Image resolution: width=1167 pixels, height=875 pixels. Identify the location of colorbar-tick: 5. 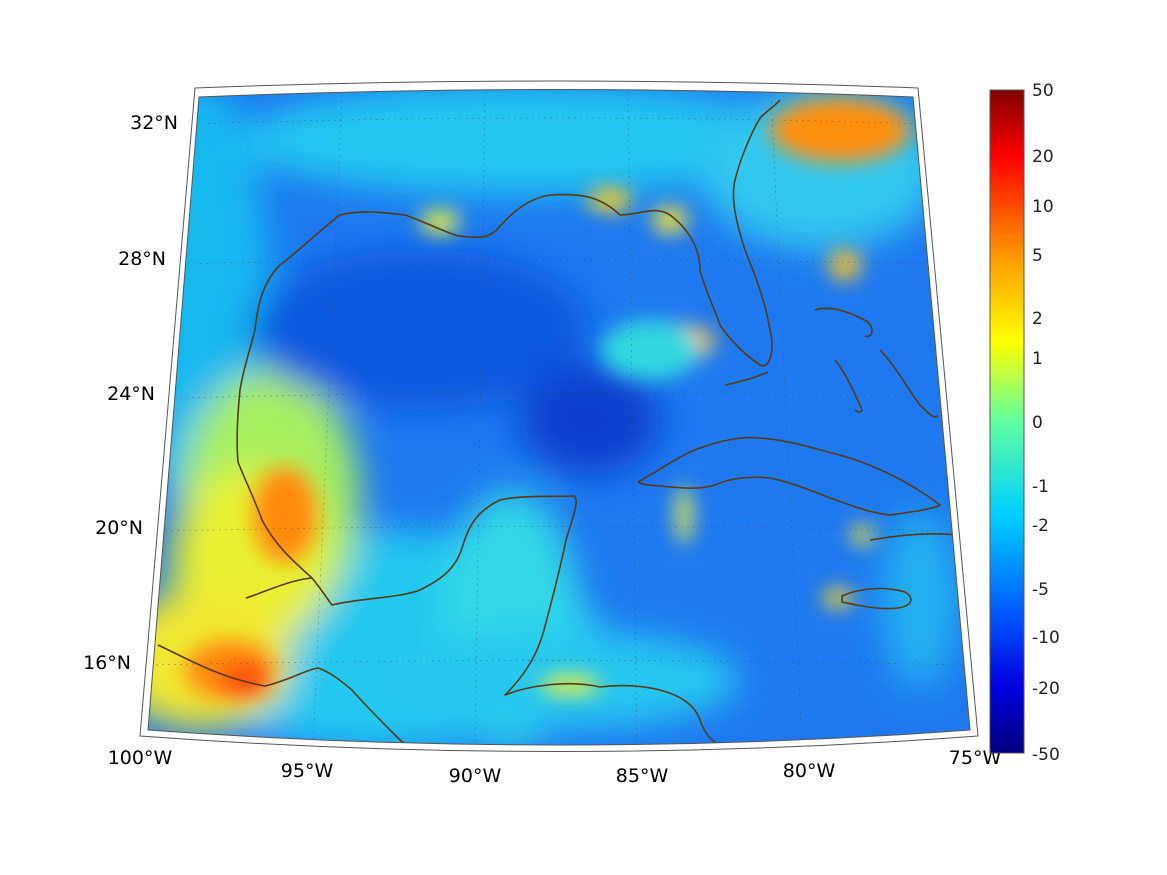
(1037, 256).